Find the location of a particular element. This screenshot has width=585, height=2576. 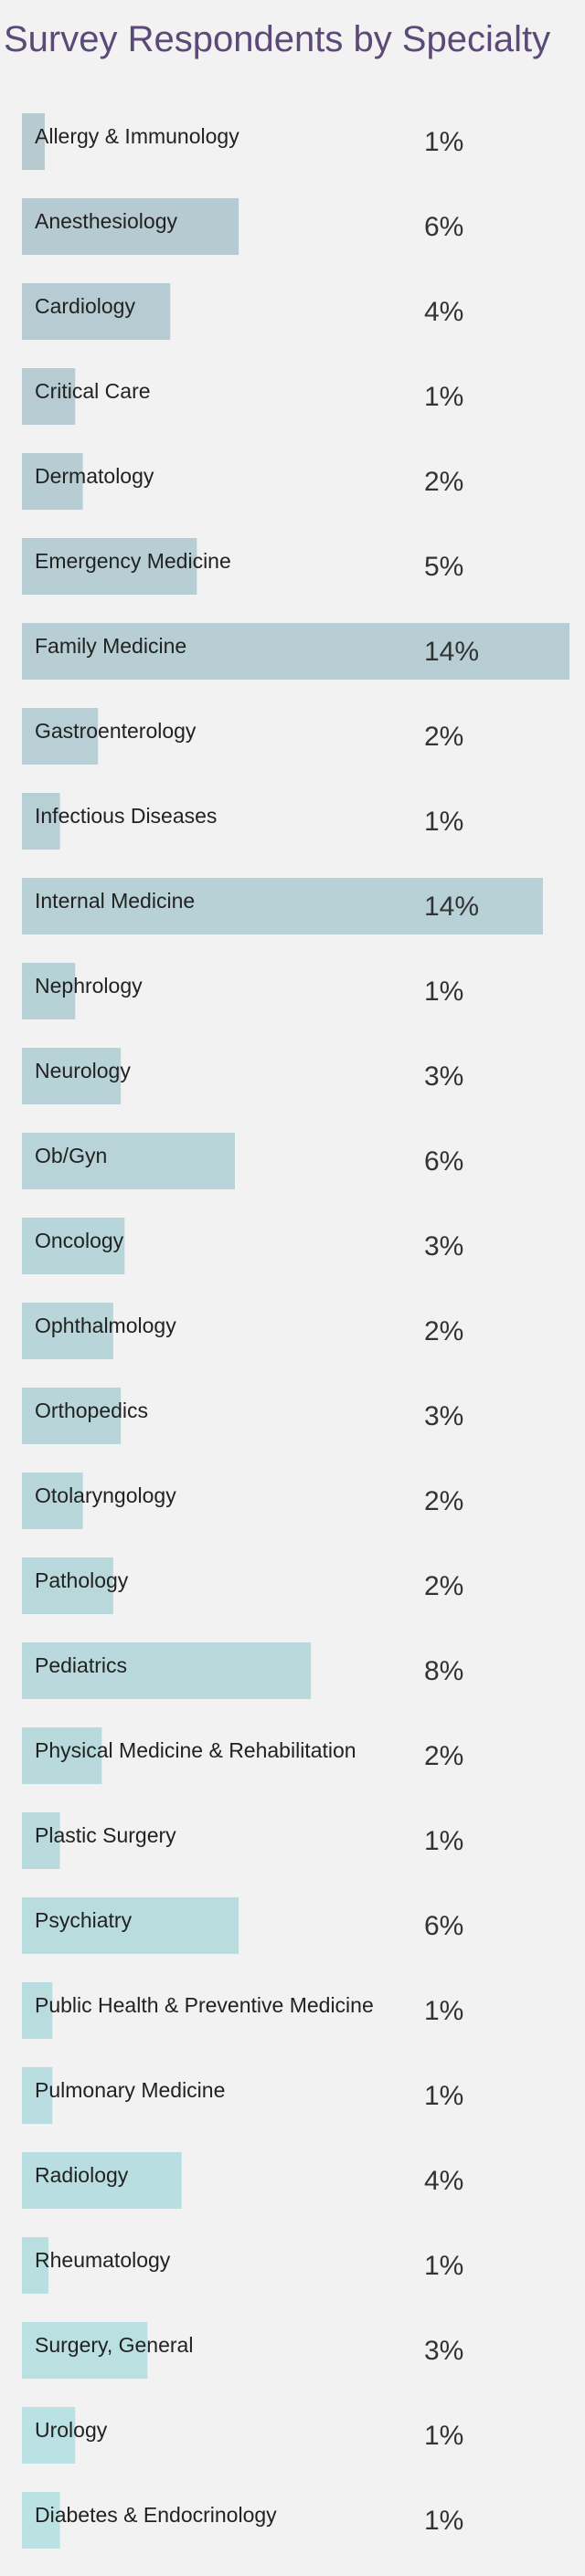

category-label: Gastroenterology is located at coordinates (116, 731).